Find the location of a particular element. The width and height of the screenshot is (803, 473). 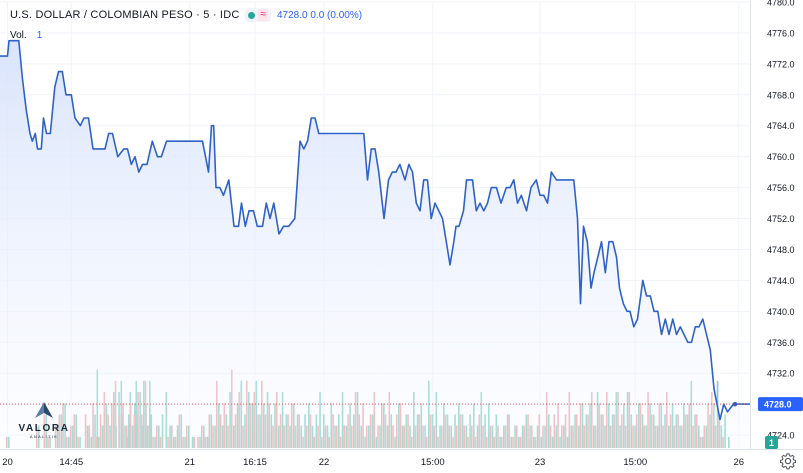

last-volume-value: 1 is located at coordinates (771, 443).